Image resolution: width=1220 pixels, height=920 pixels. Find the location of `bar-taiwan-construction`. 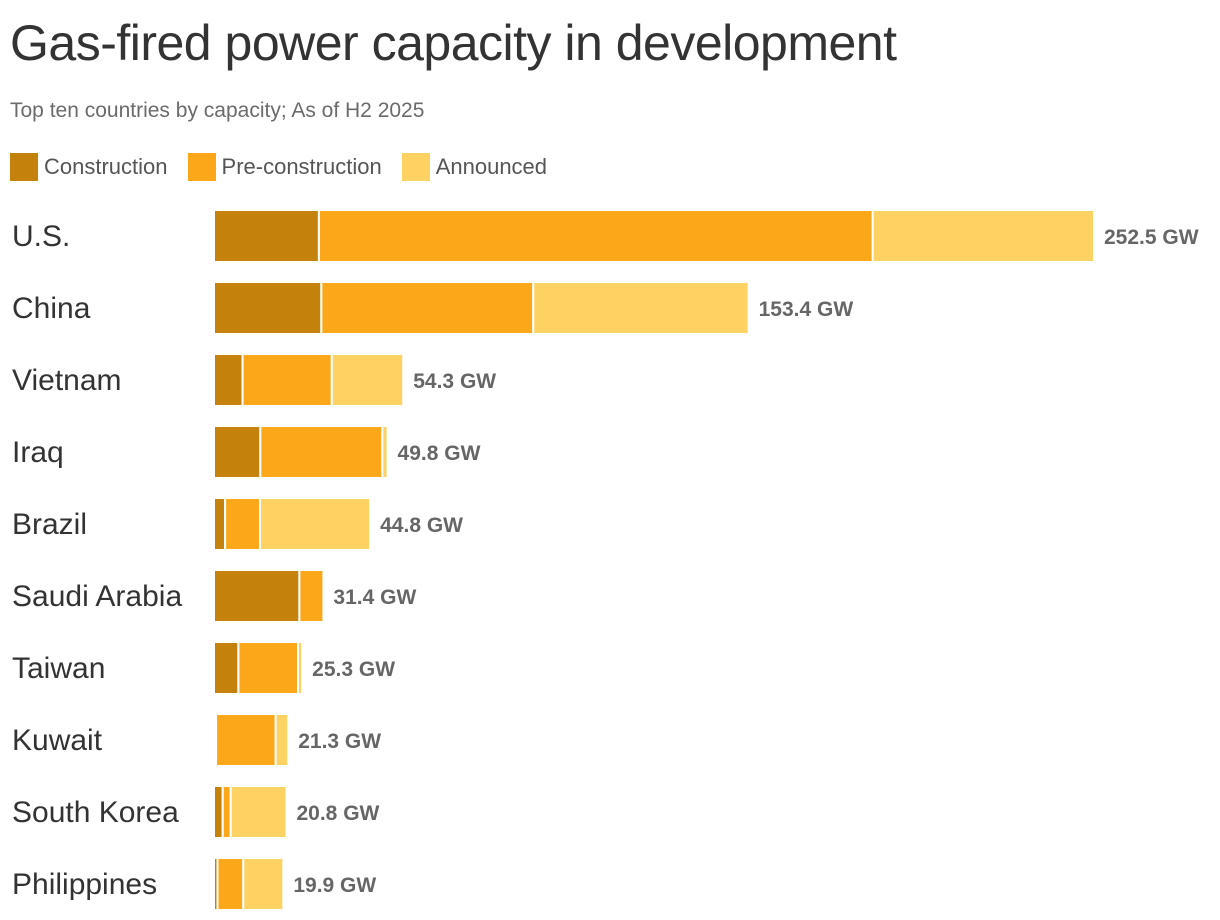

bar-taiwan-construction is located at coordinates (226, 668).